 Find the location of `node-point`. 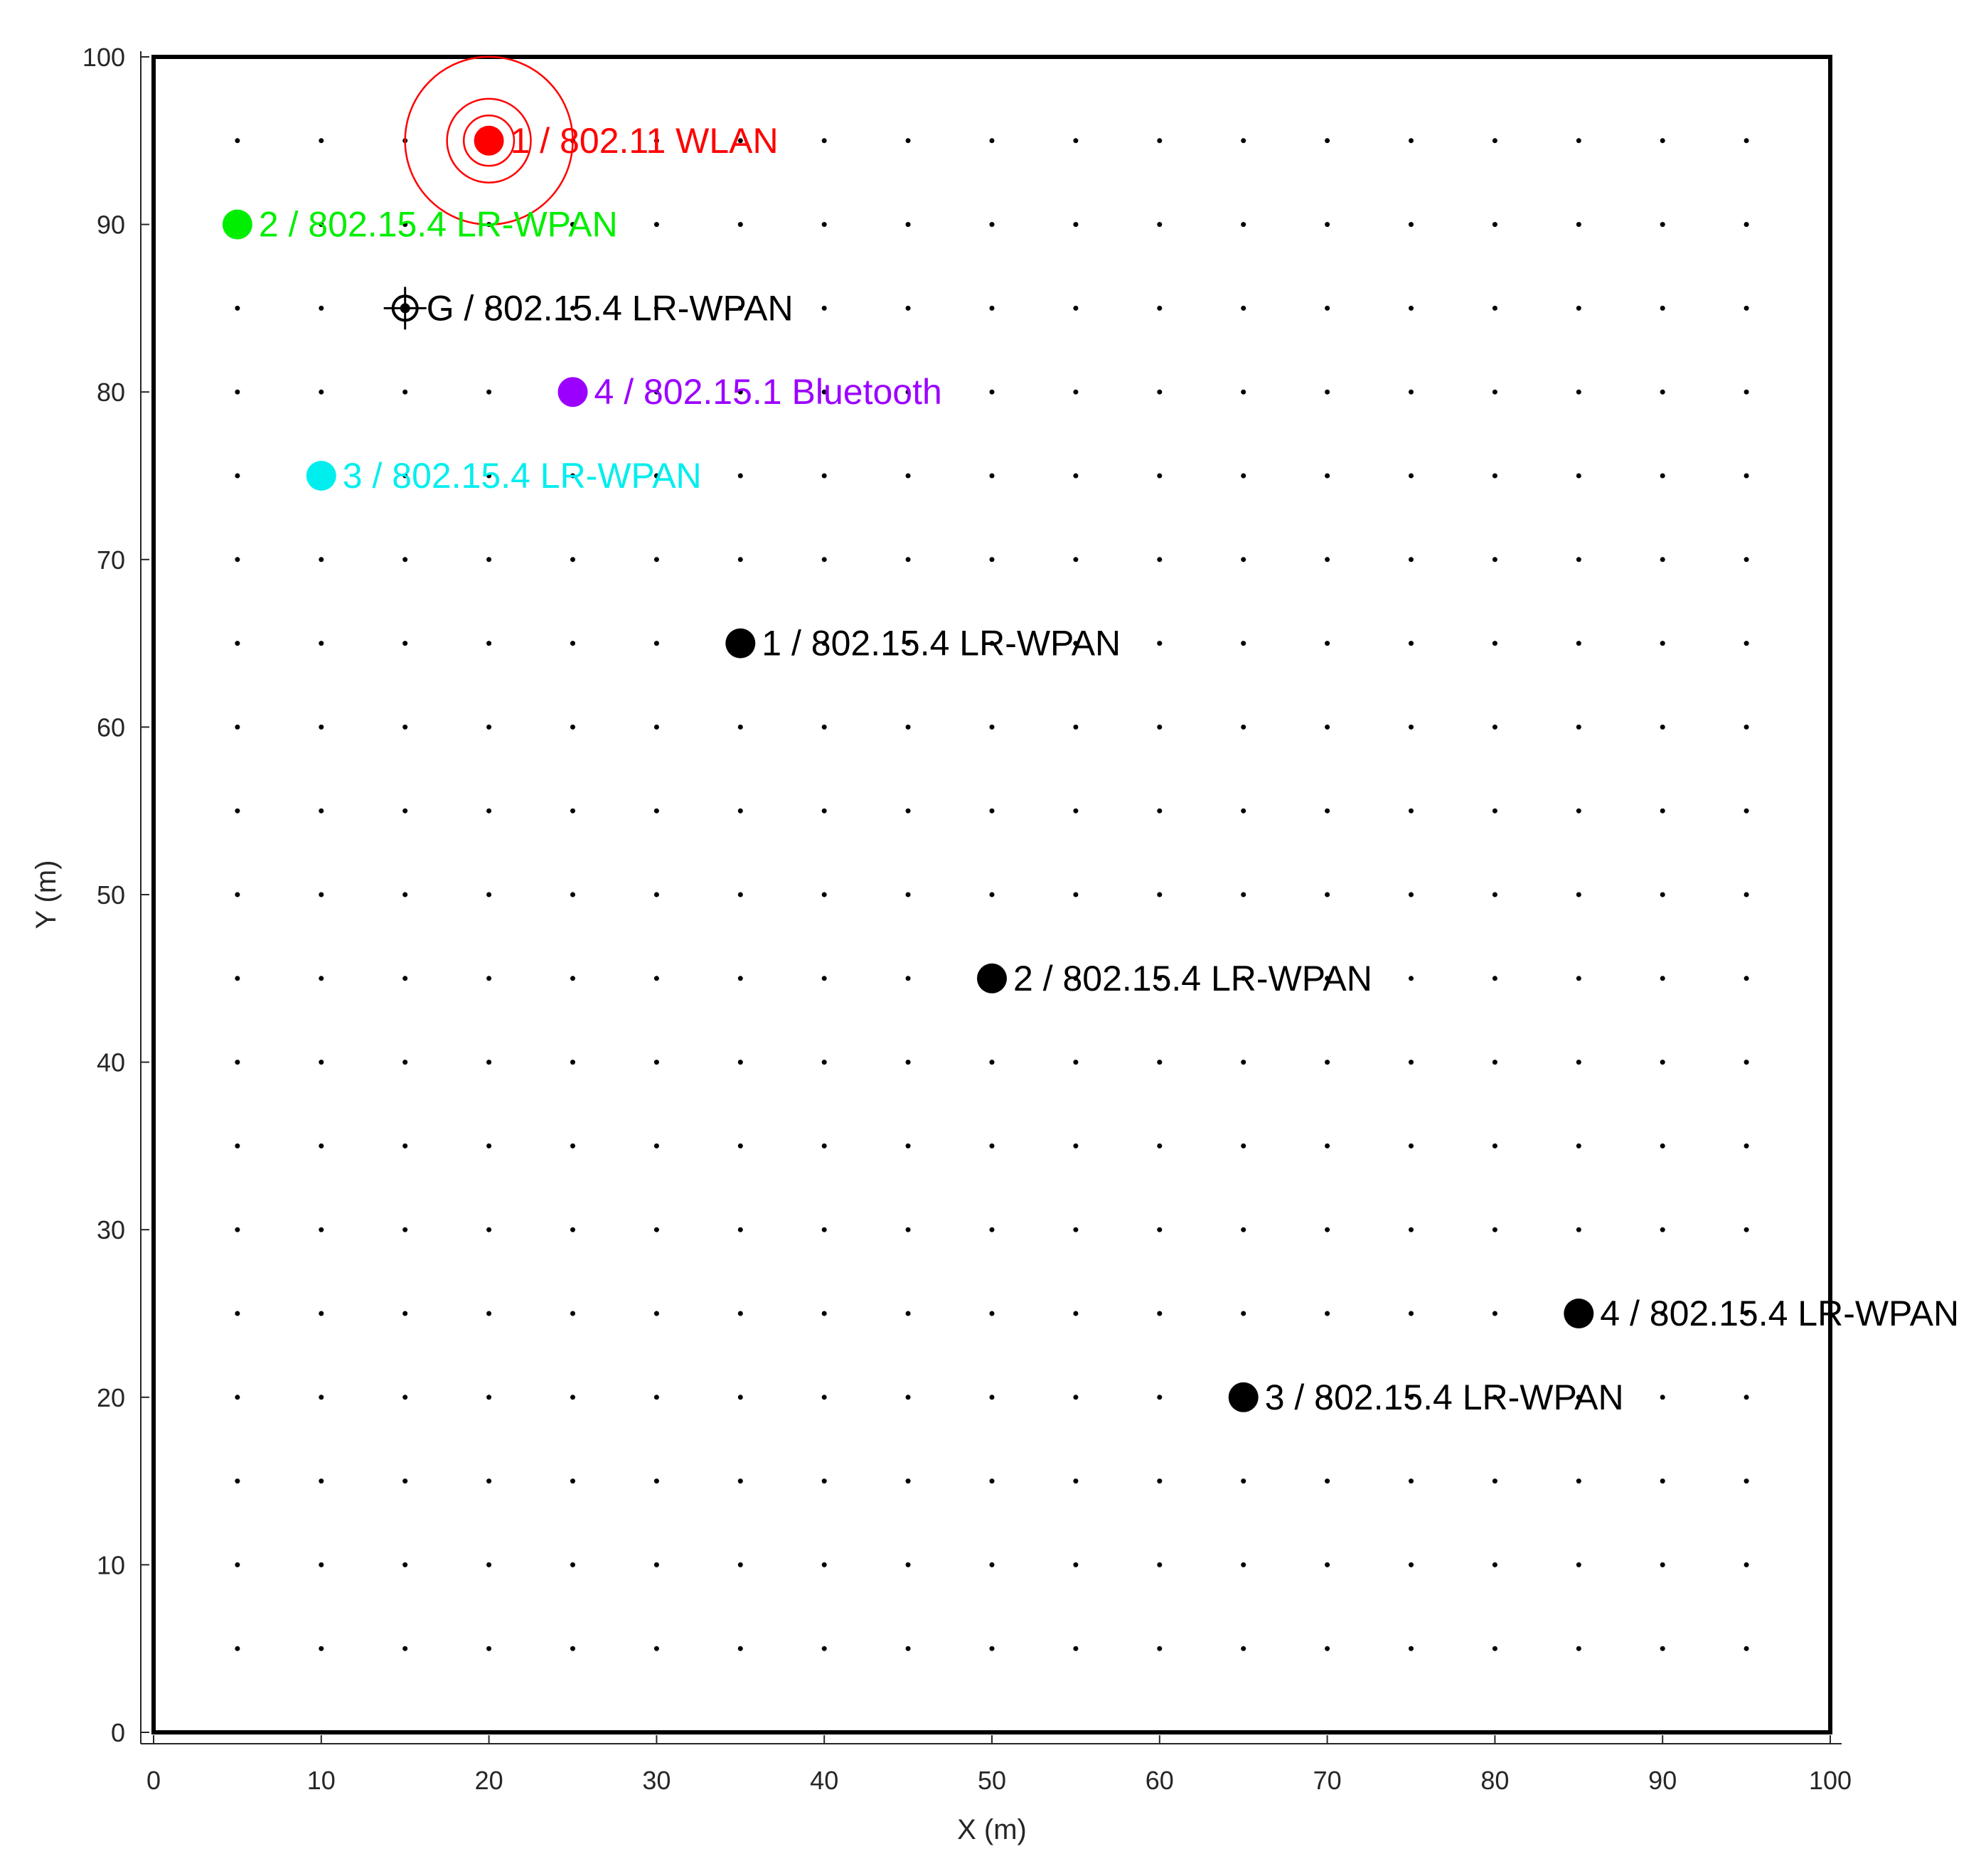

node-point is located at coordinates (572, 392).